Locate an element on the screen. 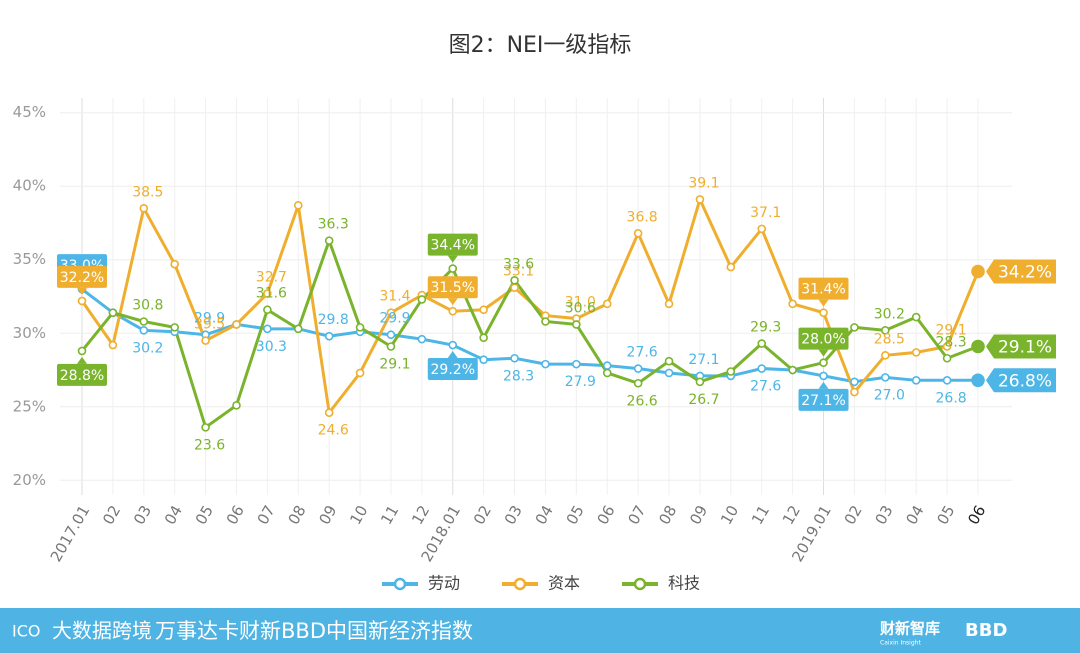 The height and width of the screenshot is (653, 1080). data-label: 33.1 is located at coordinates (518, 272).